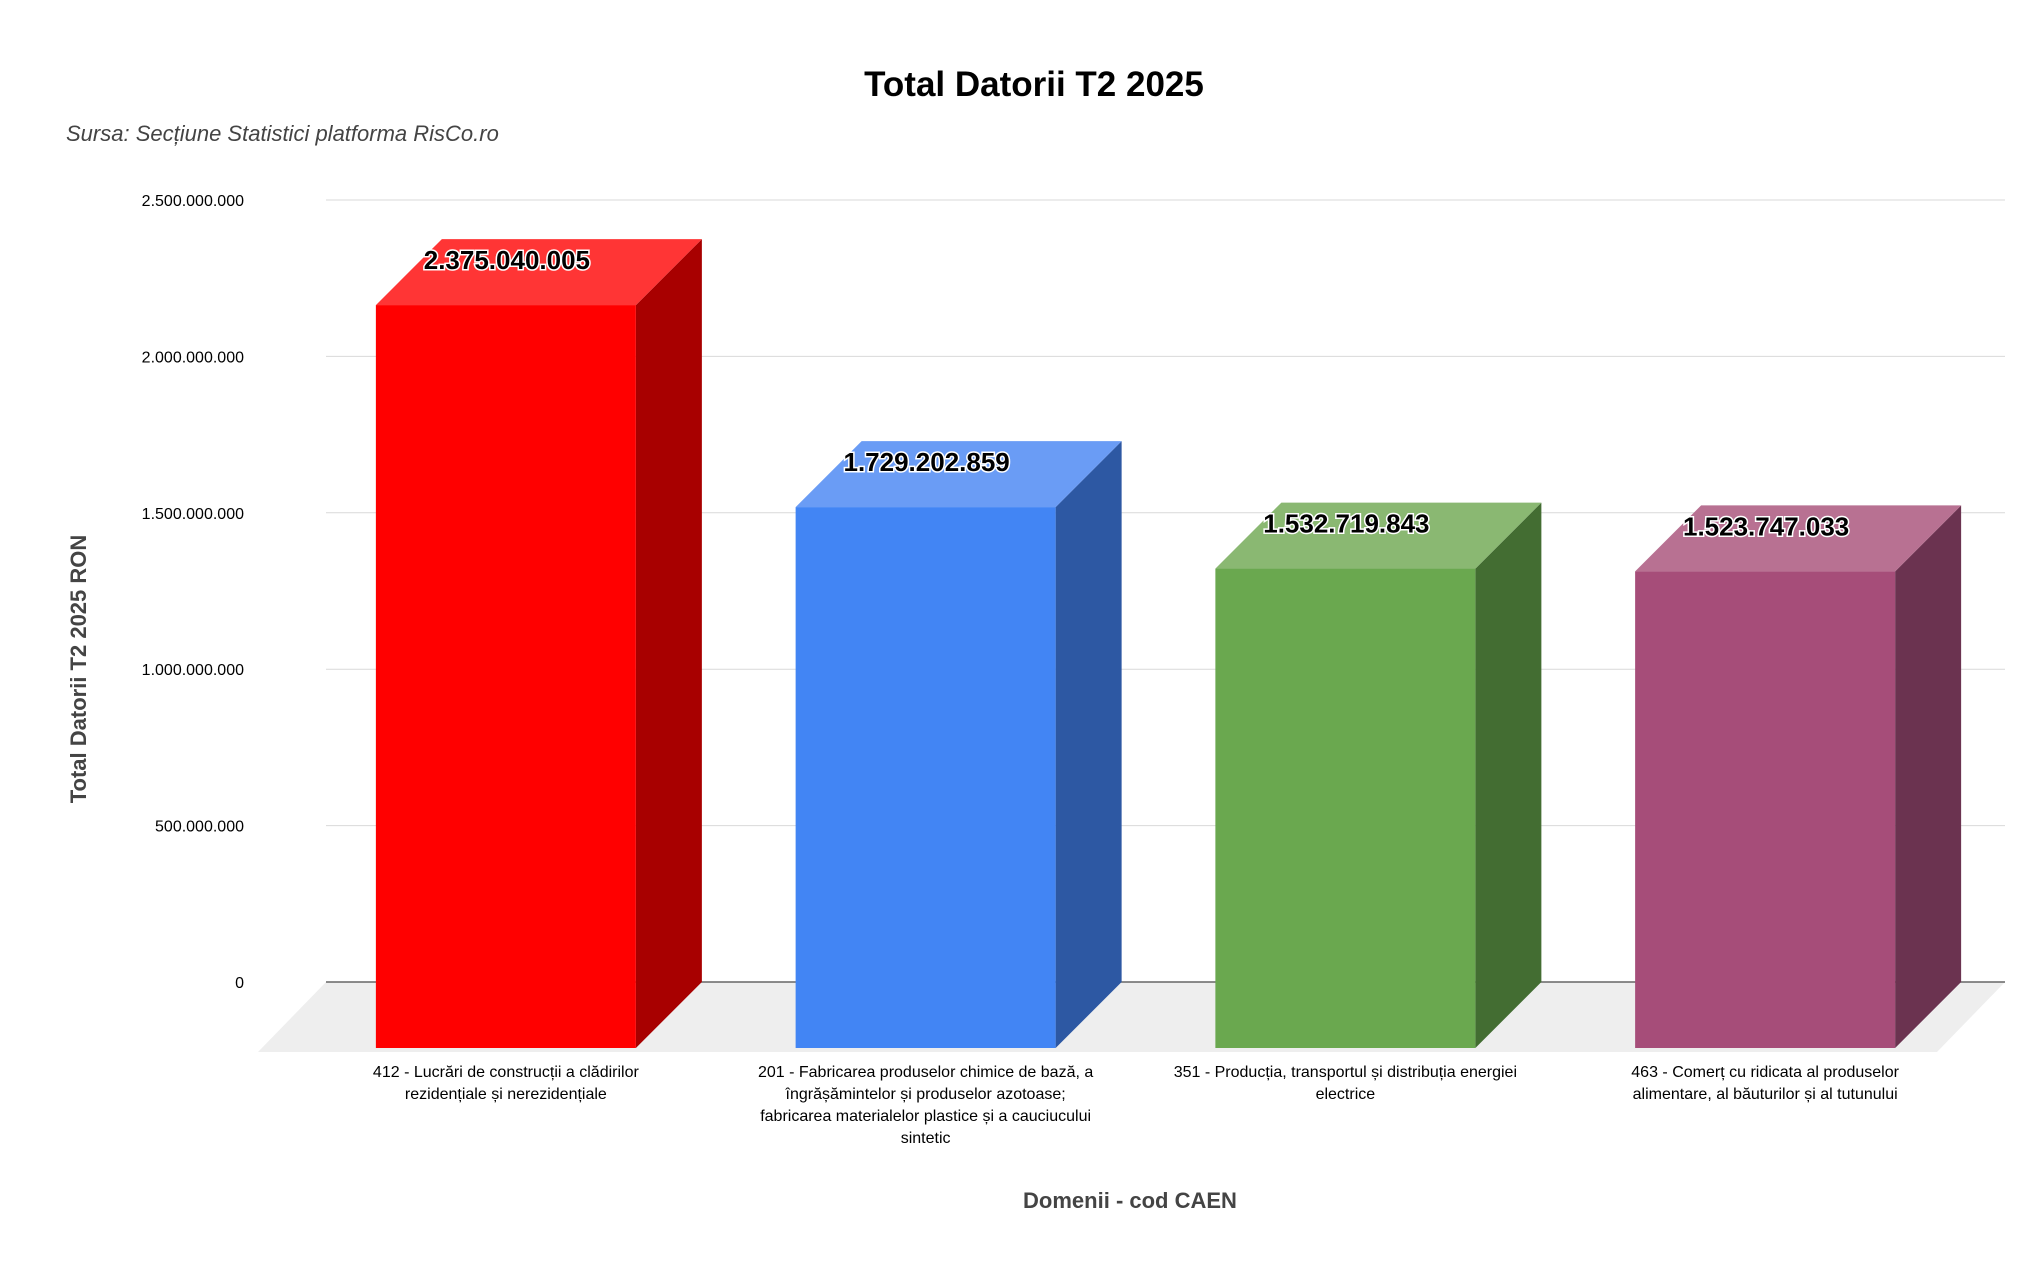  Describe the element at coordinates (1034, 84) in the screenshot. I see `chart-title: Total Datorii T2 2025` at that location.